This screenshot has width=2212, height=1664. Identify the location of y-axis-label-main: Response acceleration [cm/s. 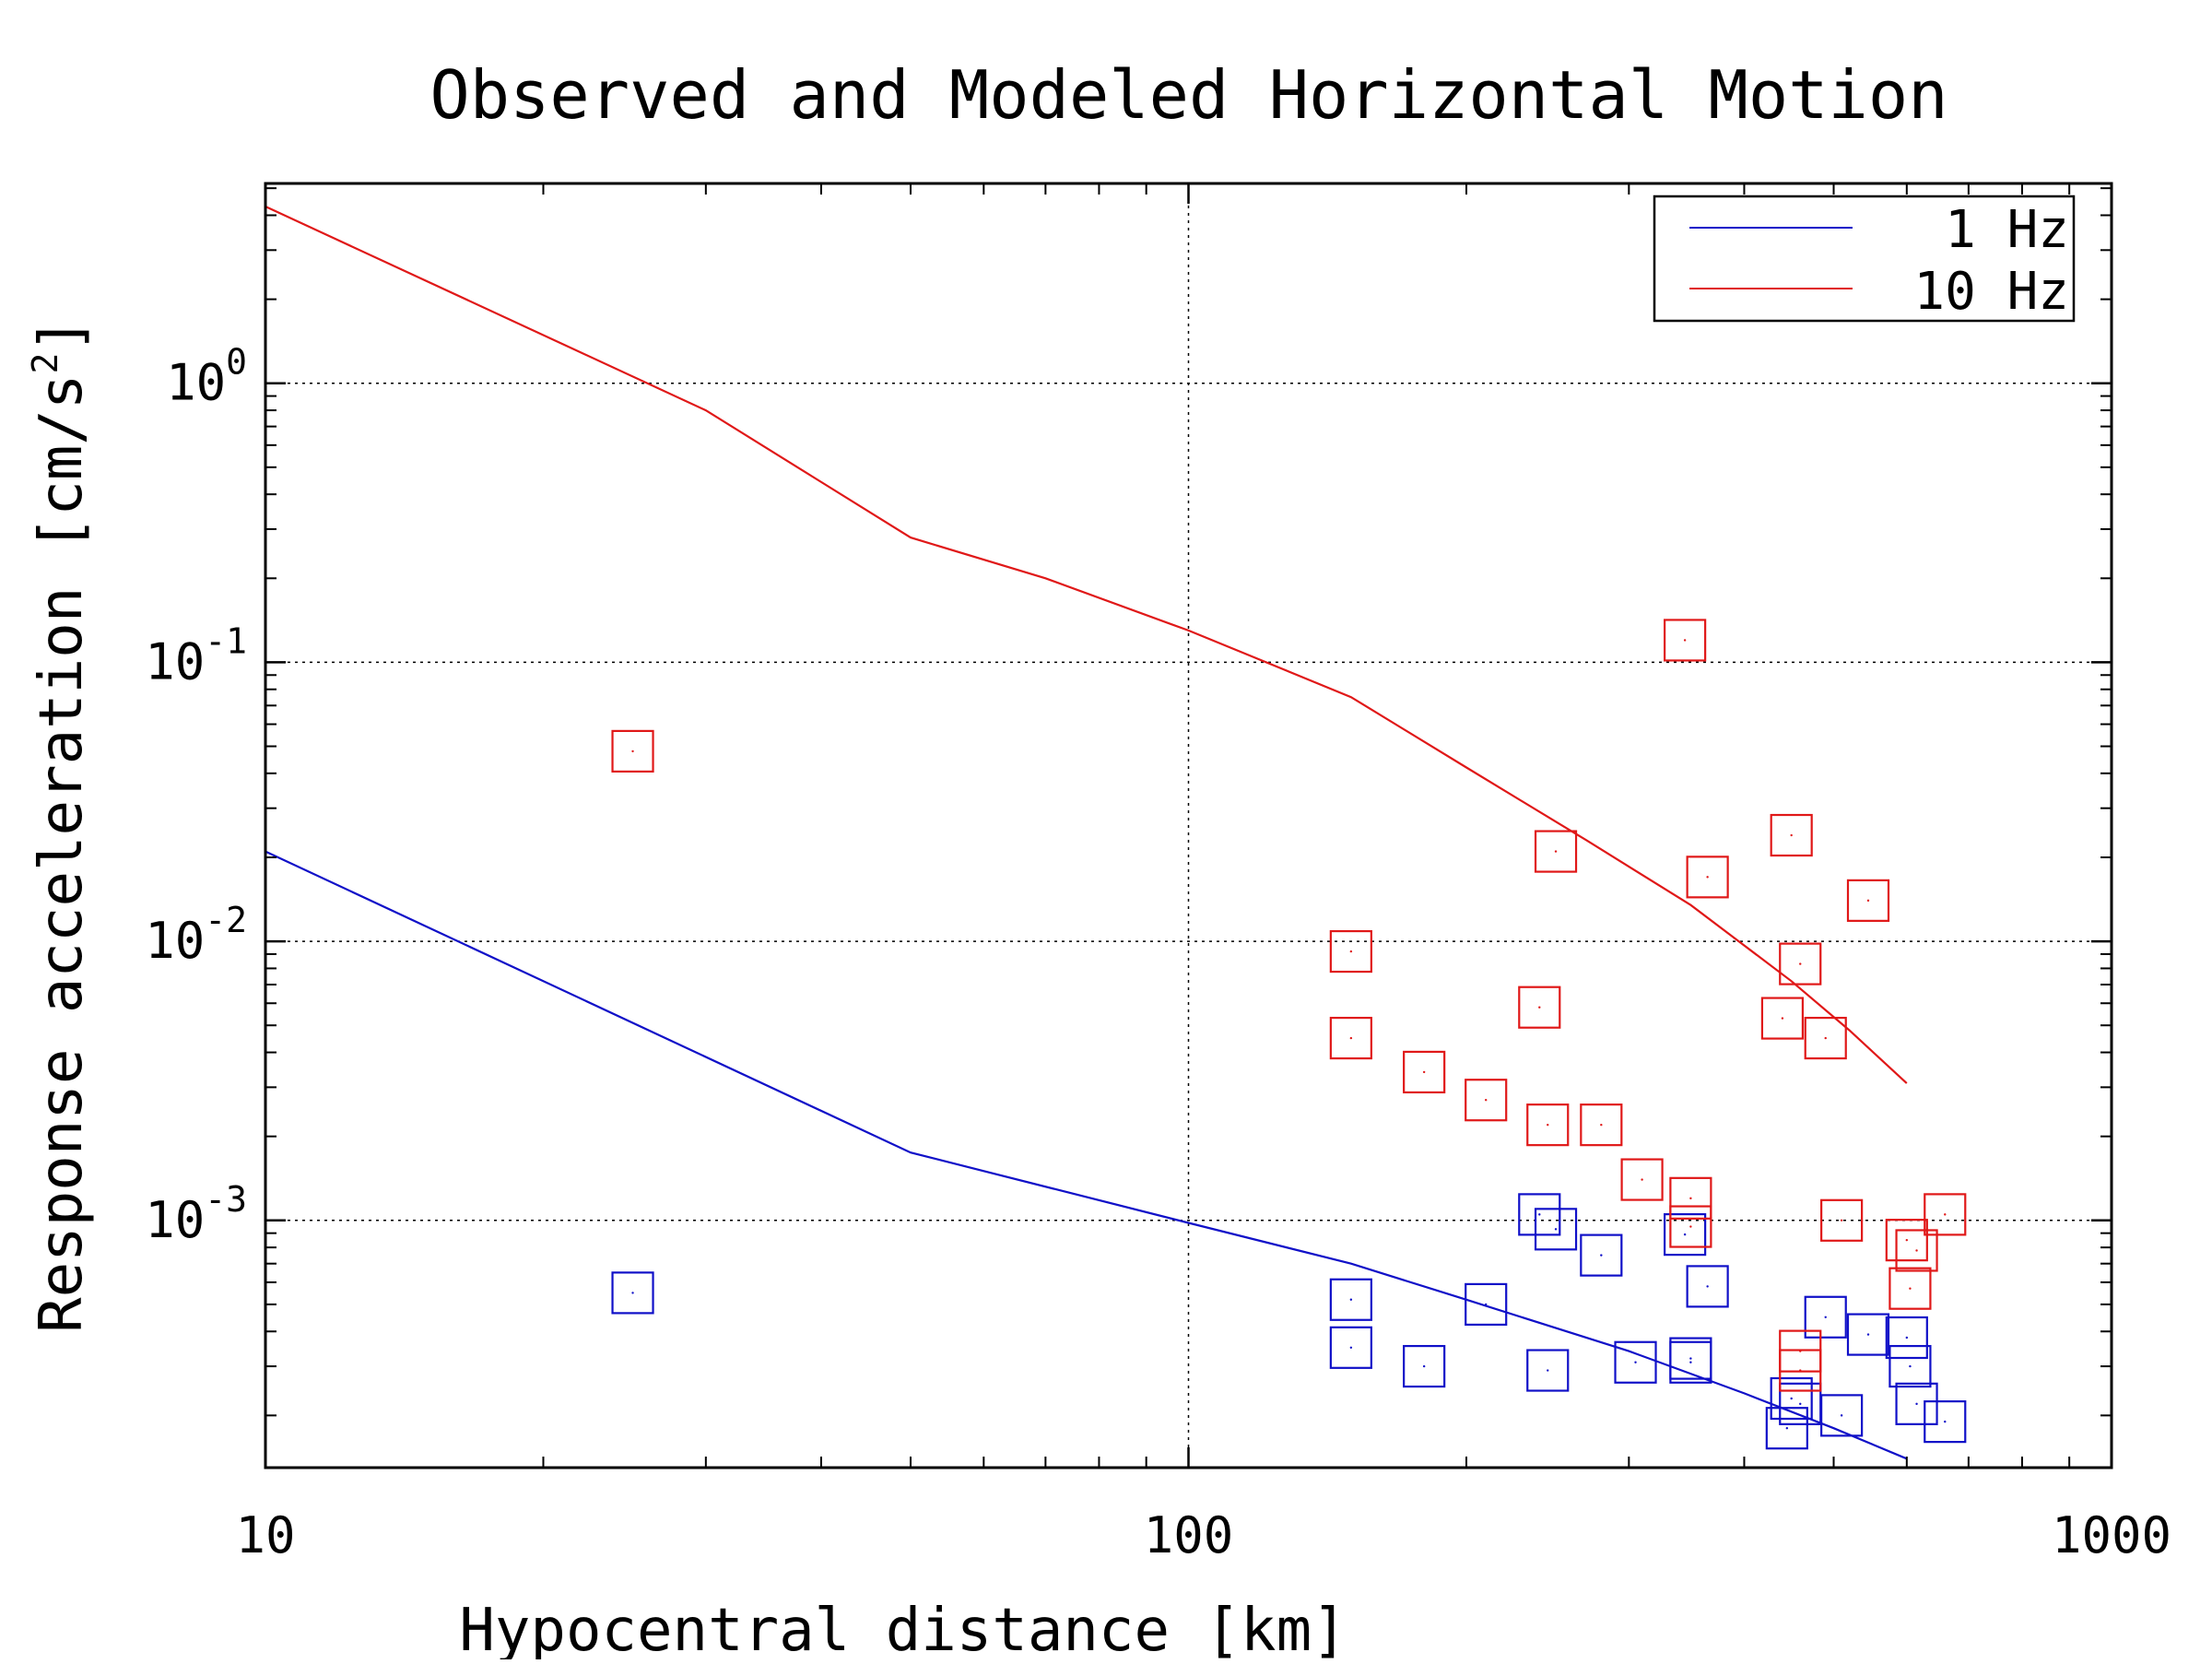
(62, 853).